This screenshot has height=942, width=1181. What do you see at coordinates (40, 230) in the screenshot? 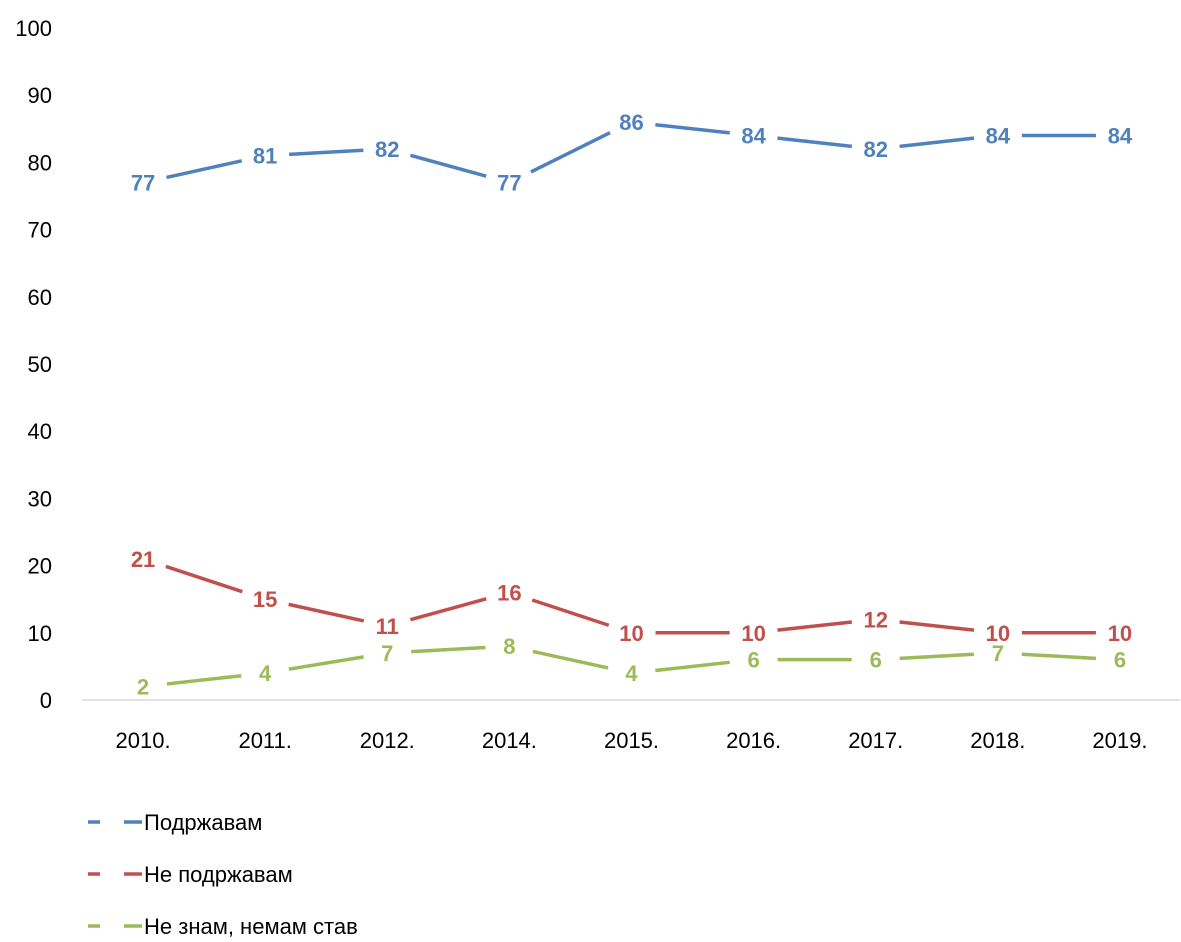
I see `y-tick-label: 70` at bounding box center [40, 230].